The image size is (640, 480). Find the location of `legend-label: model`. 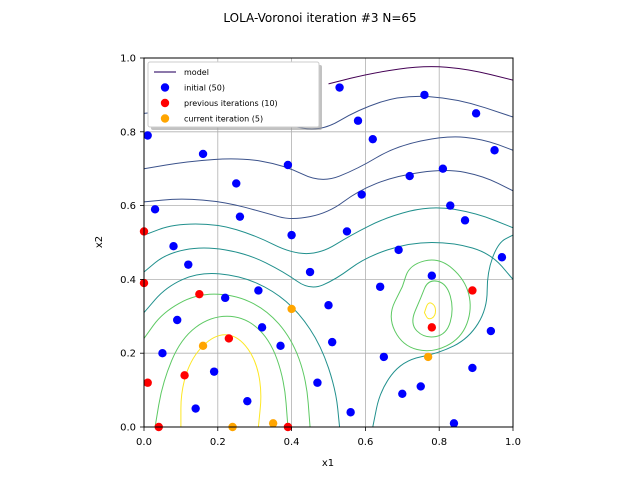

legend-label: model is located at coordinates (196, 72).